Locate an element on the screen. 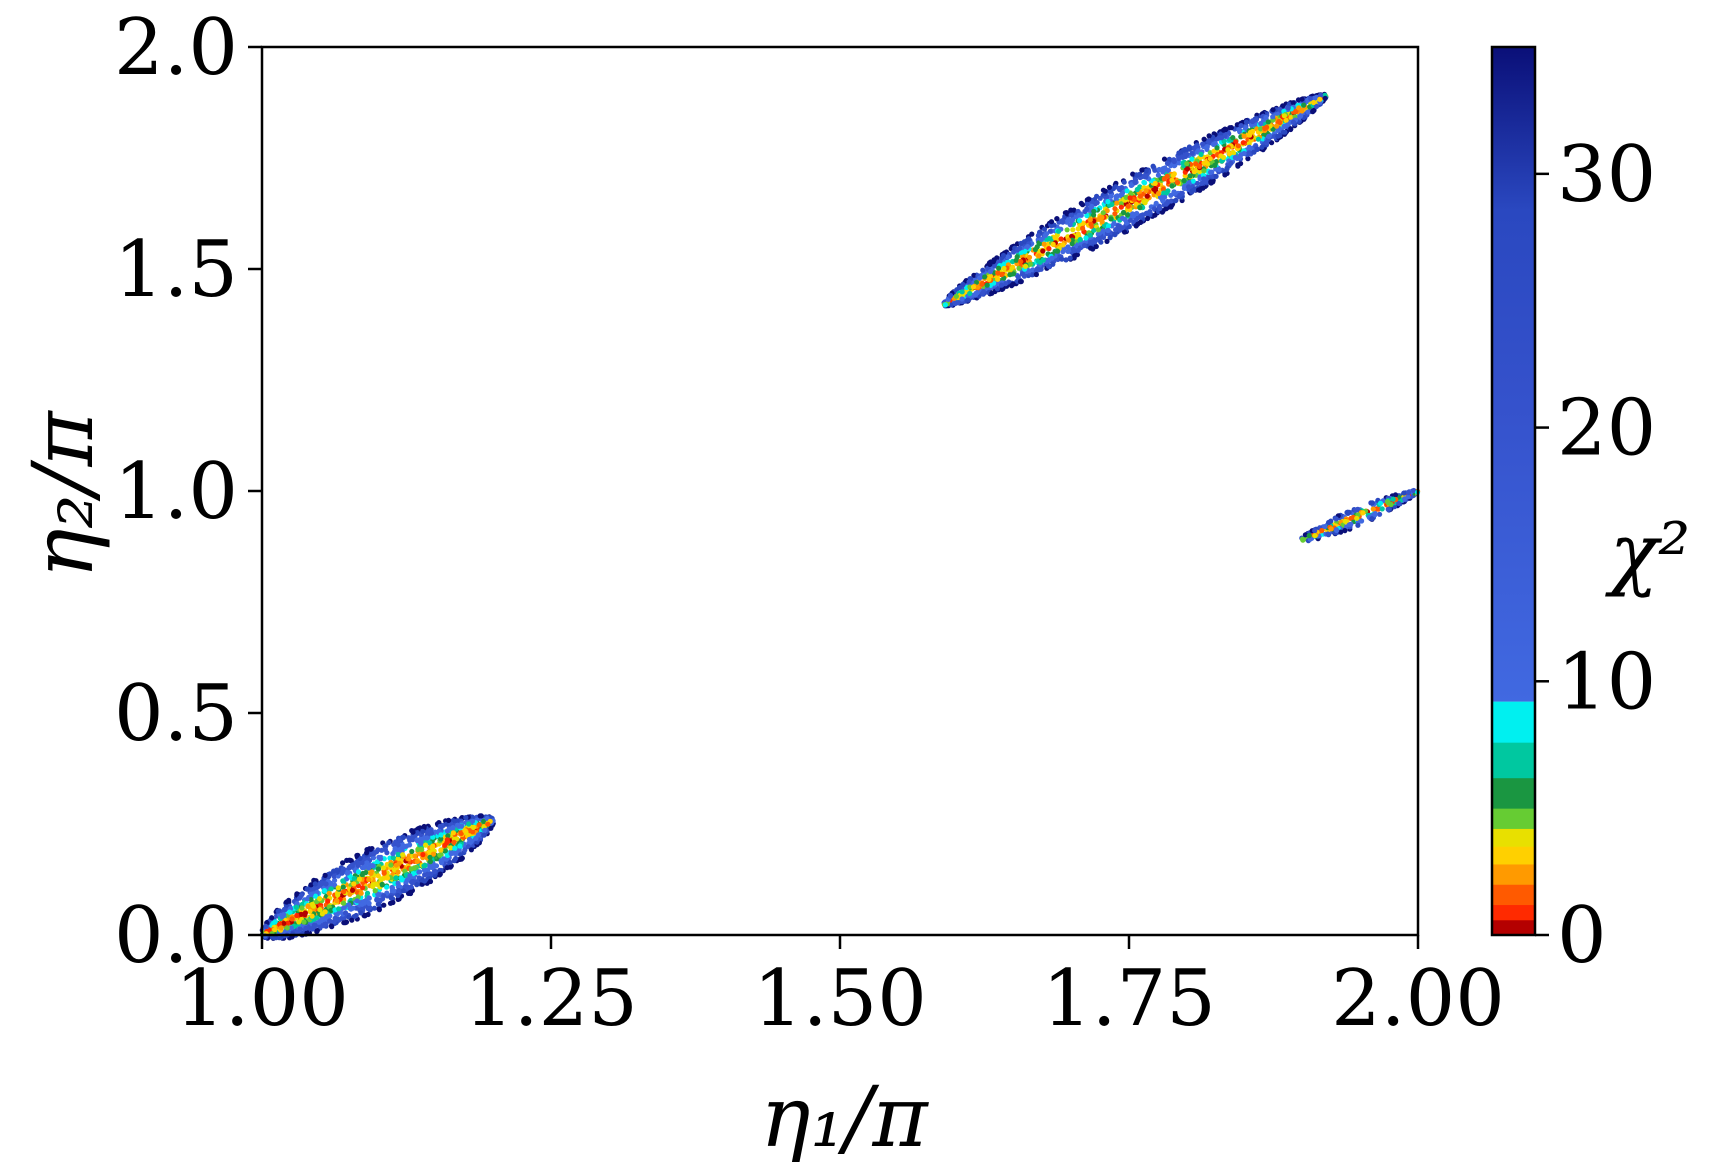 The height and width of the screenshot is (1167, 1714). colorbar-tick-label: 0 is located at coordinates (1582, 936).